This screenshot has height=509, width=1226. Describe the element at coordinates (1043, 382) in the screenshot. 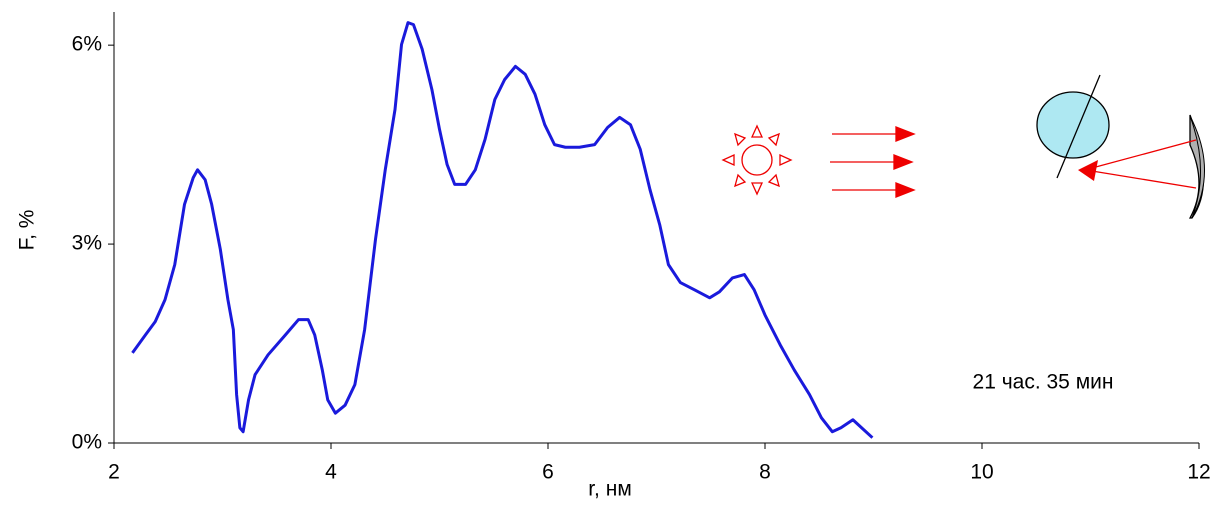

I see `annotation: 21 час. 35 мин` at that location.